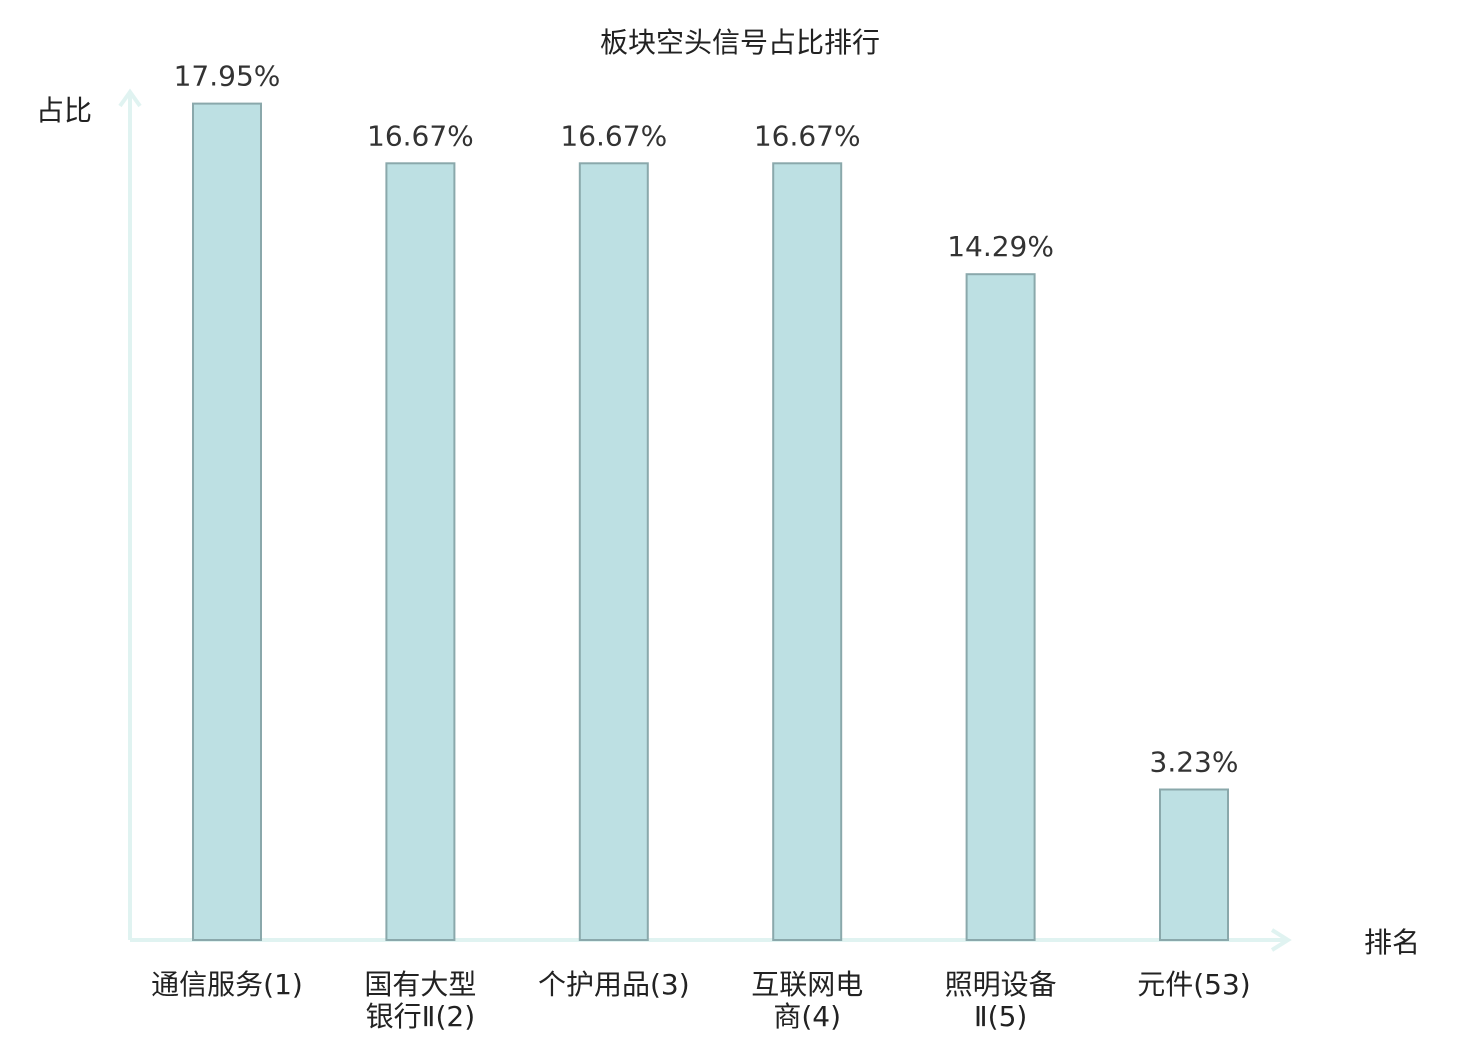 This screenshot has height=1040, width=1480. What do you see at coordinates (130, 514) in the screenshot?
I see `y-axis` at bounding box center [130, 514].